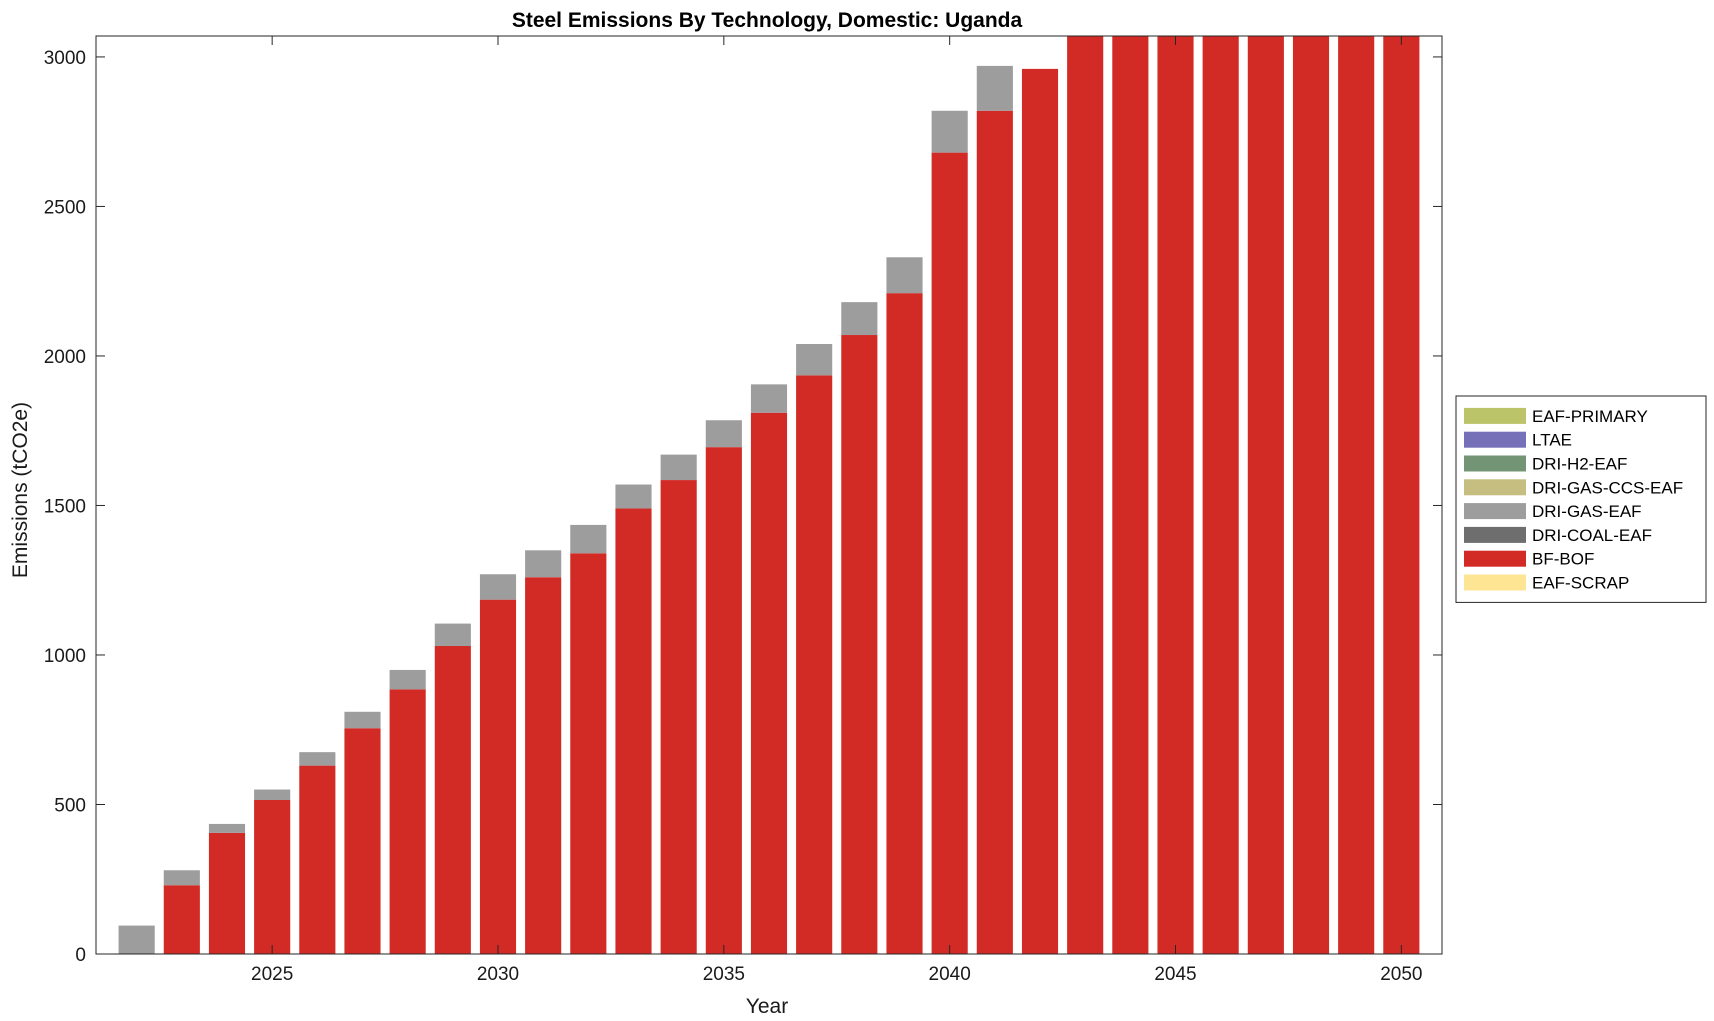 The width and height of the screenshot is (1714, 1021). What do you see at coordinates (1552, 440) in the screenshot?
I see `legend-label-ltae: LTAE` at bounding box center [1552, 440].